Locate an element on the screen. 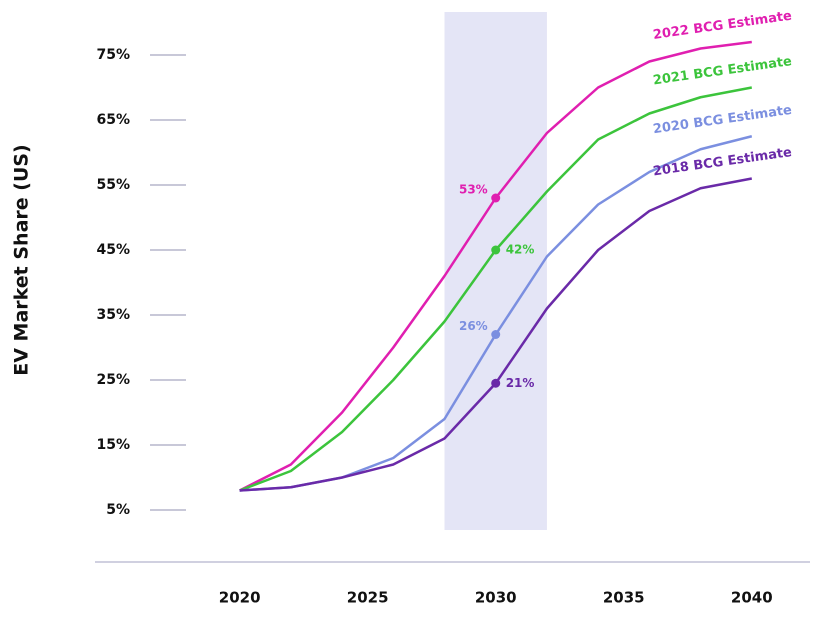 The image size is (826, 620). legend-label: 2021 BCG Estimate is located at coordinates (722, 71).